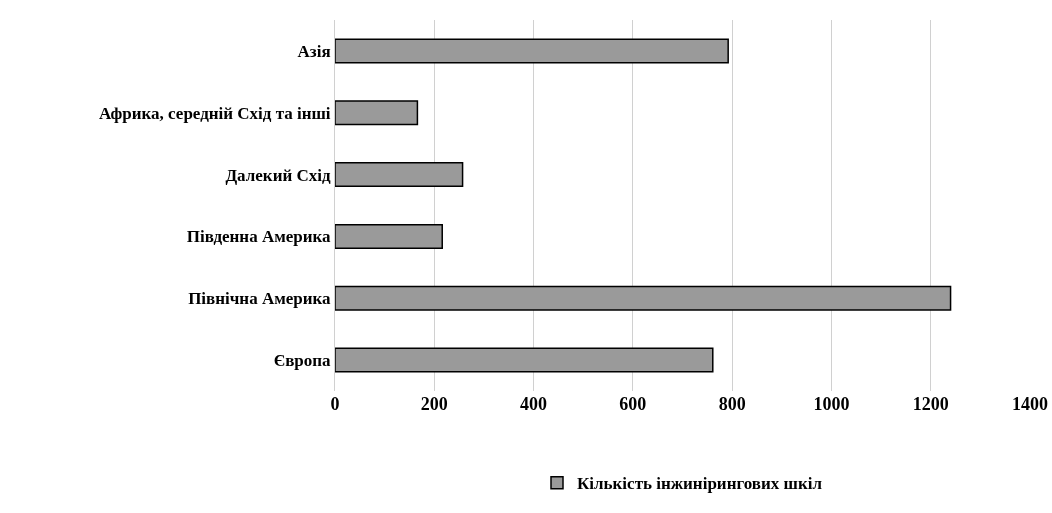 This screenshot has width=1052, height=513. What do you see at coordinates (831, 404) in the screenshot?
I see `x-tick-label: 1000` at bounding box center [831, 404].